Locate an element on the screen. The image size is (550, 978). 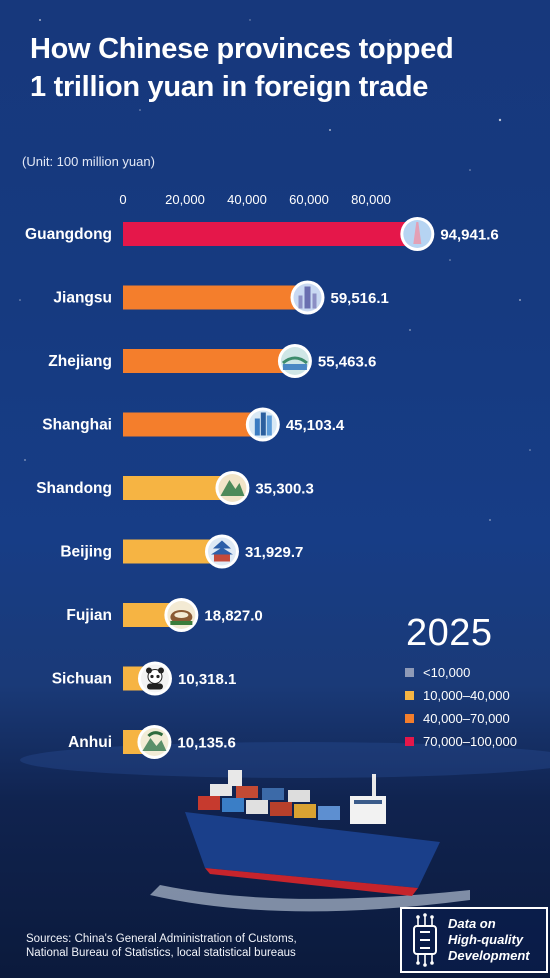
cargo-ship-illustration is located at coordinates (310, 841).